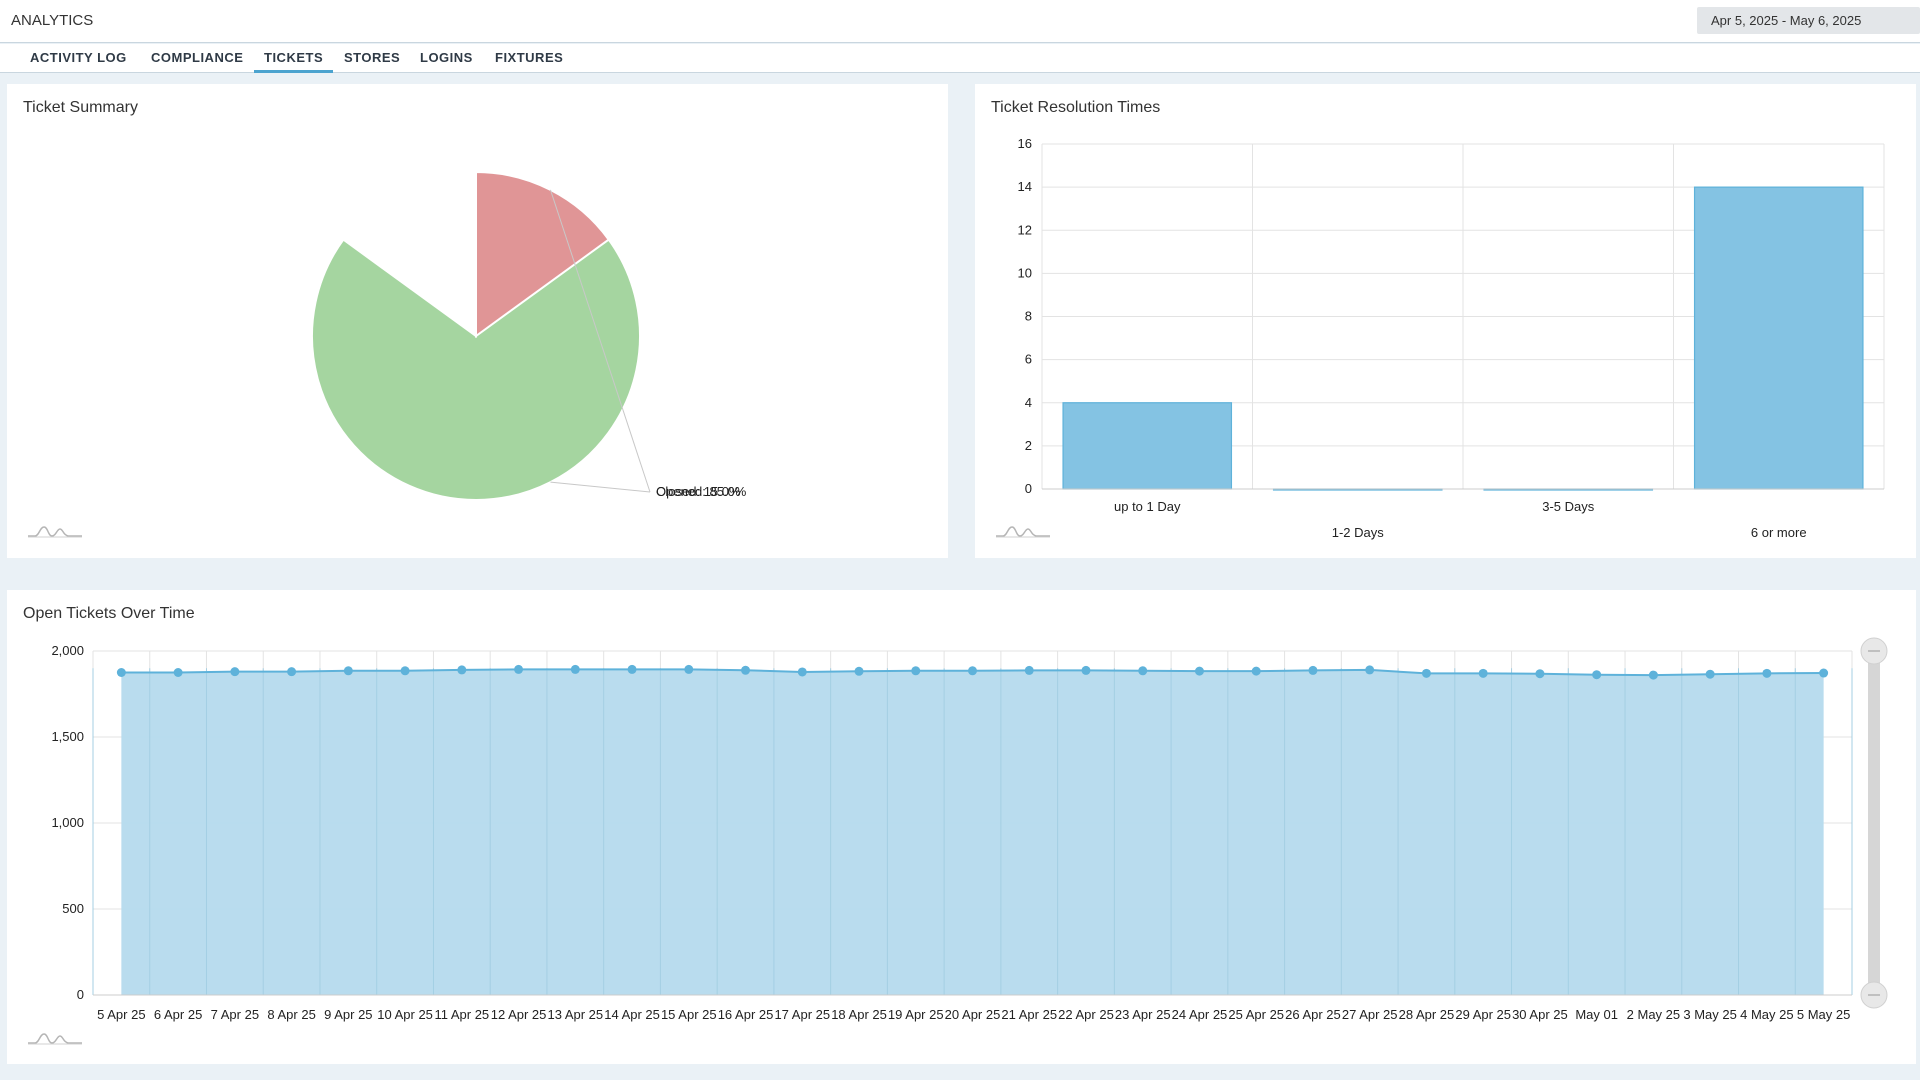 This screenshot has width=1920, height=1080. What do you see at coordinates (802, 1014) in the screenshot?
I see `area-x-tick-label: 17 Apr 25` at bounding box center [802, 1014].